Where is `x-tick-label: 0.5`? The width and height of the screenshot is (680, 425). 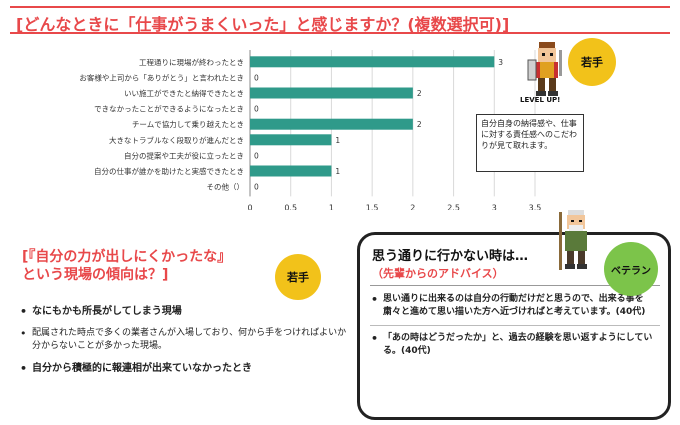
x-tick-label: 0.5 is located at coordinates (290, 206).